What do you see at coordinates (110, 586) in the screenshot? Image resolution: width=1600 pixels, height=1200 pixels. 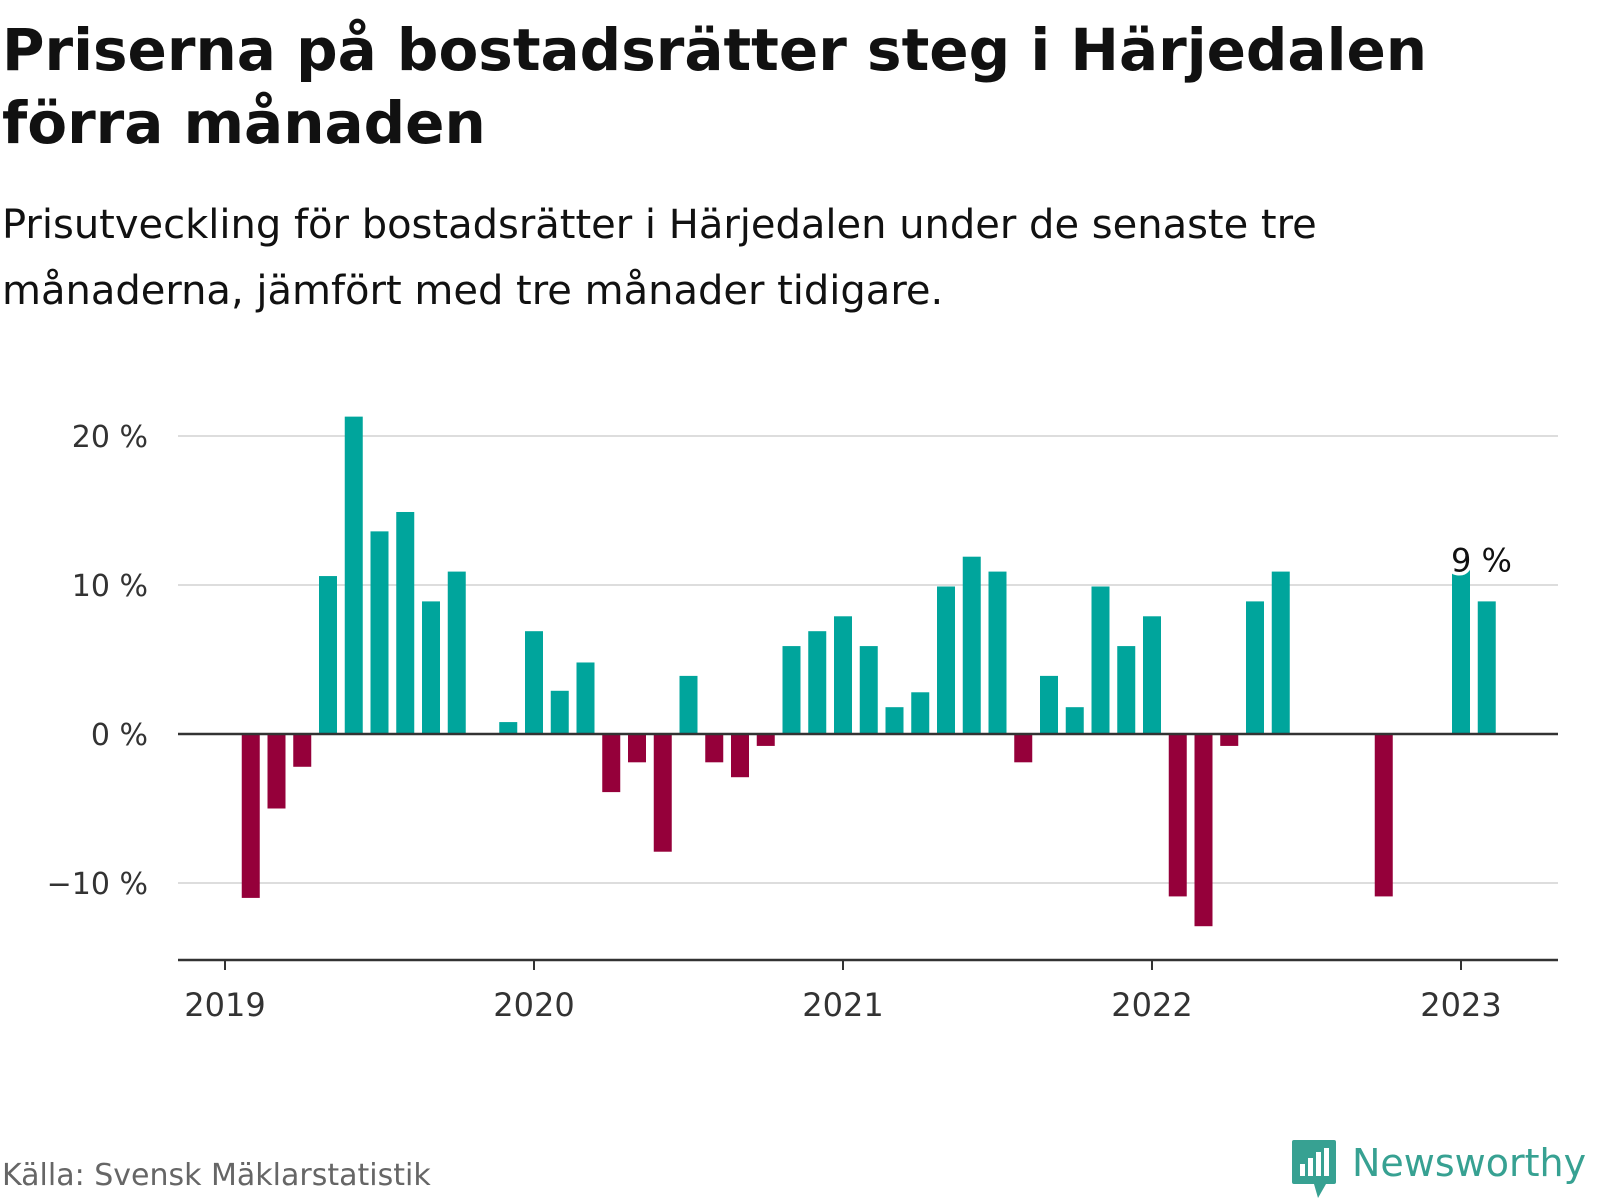 I see `y-tick-label: 10 %` at bounding box center [110, 586].